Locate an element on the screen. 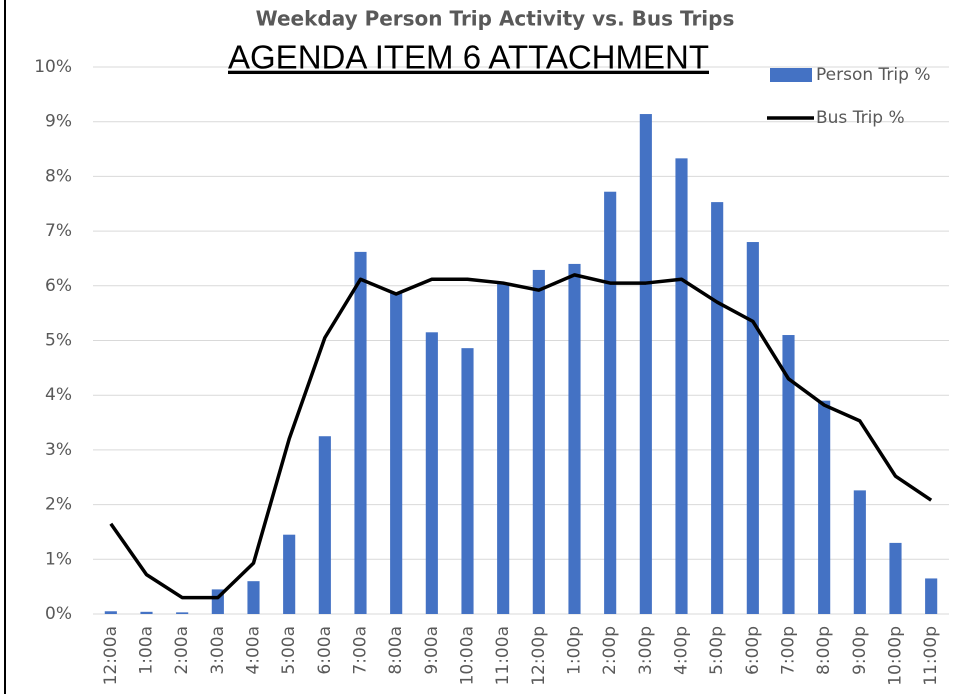  x-tick-label: 4:00p is located at coordinates (682, 650).